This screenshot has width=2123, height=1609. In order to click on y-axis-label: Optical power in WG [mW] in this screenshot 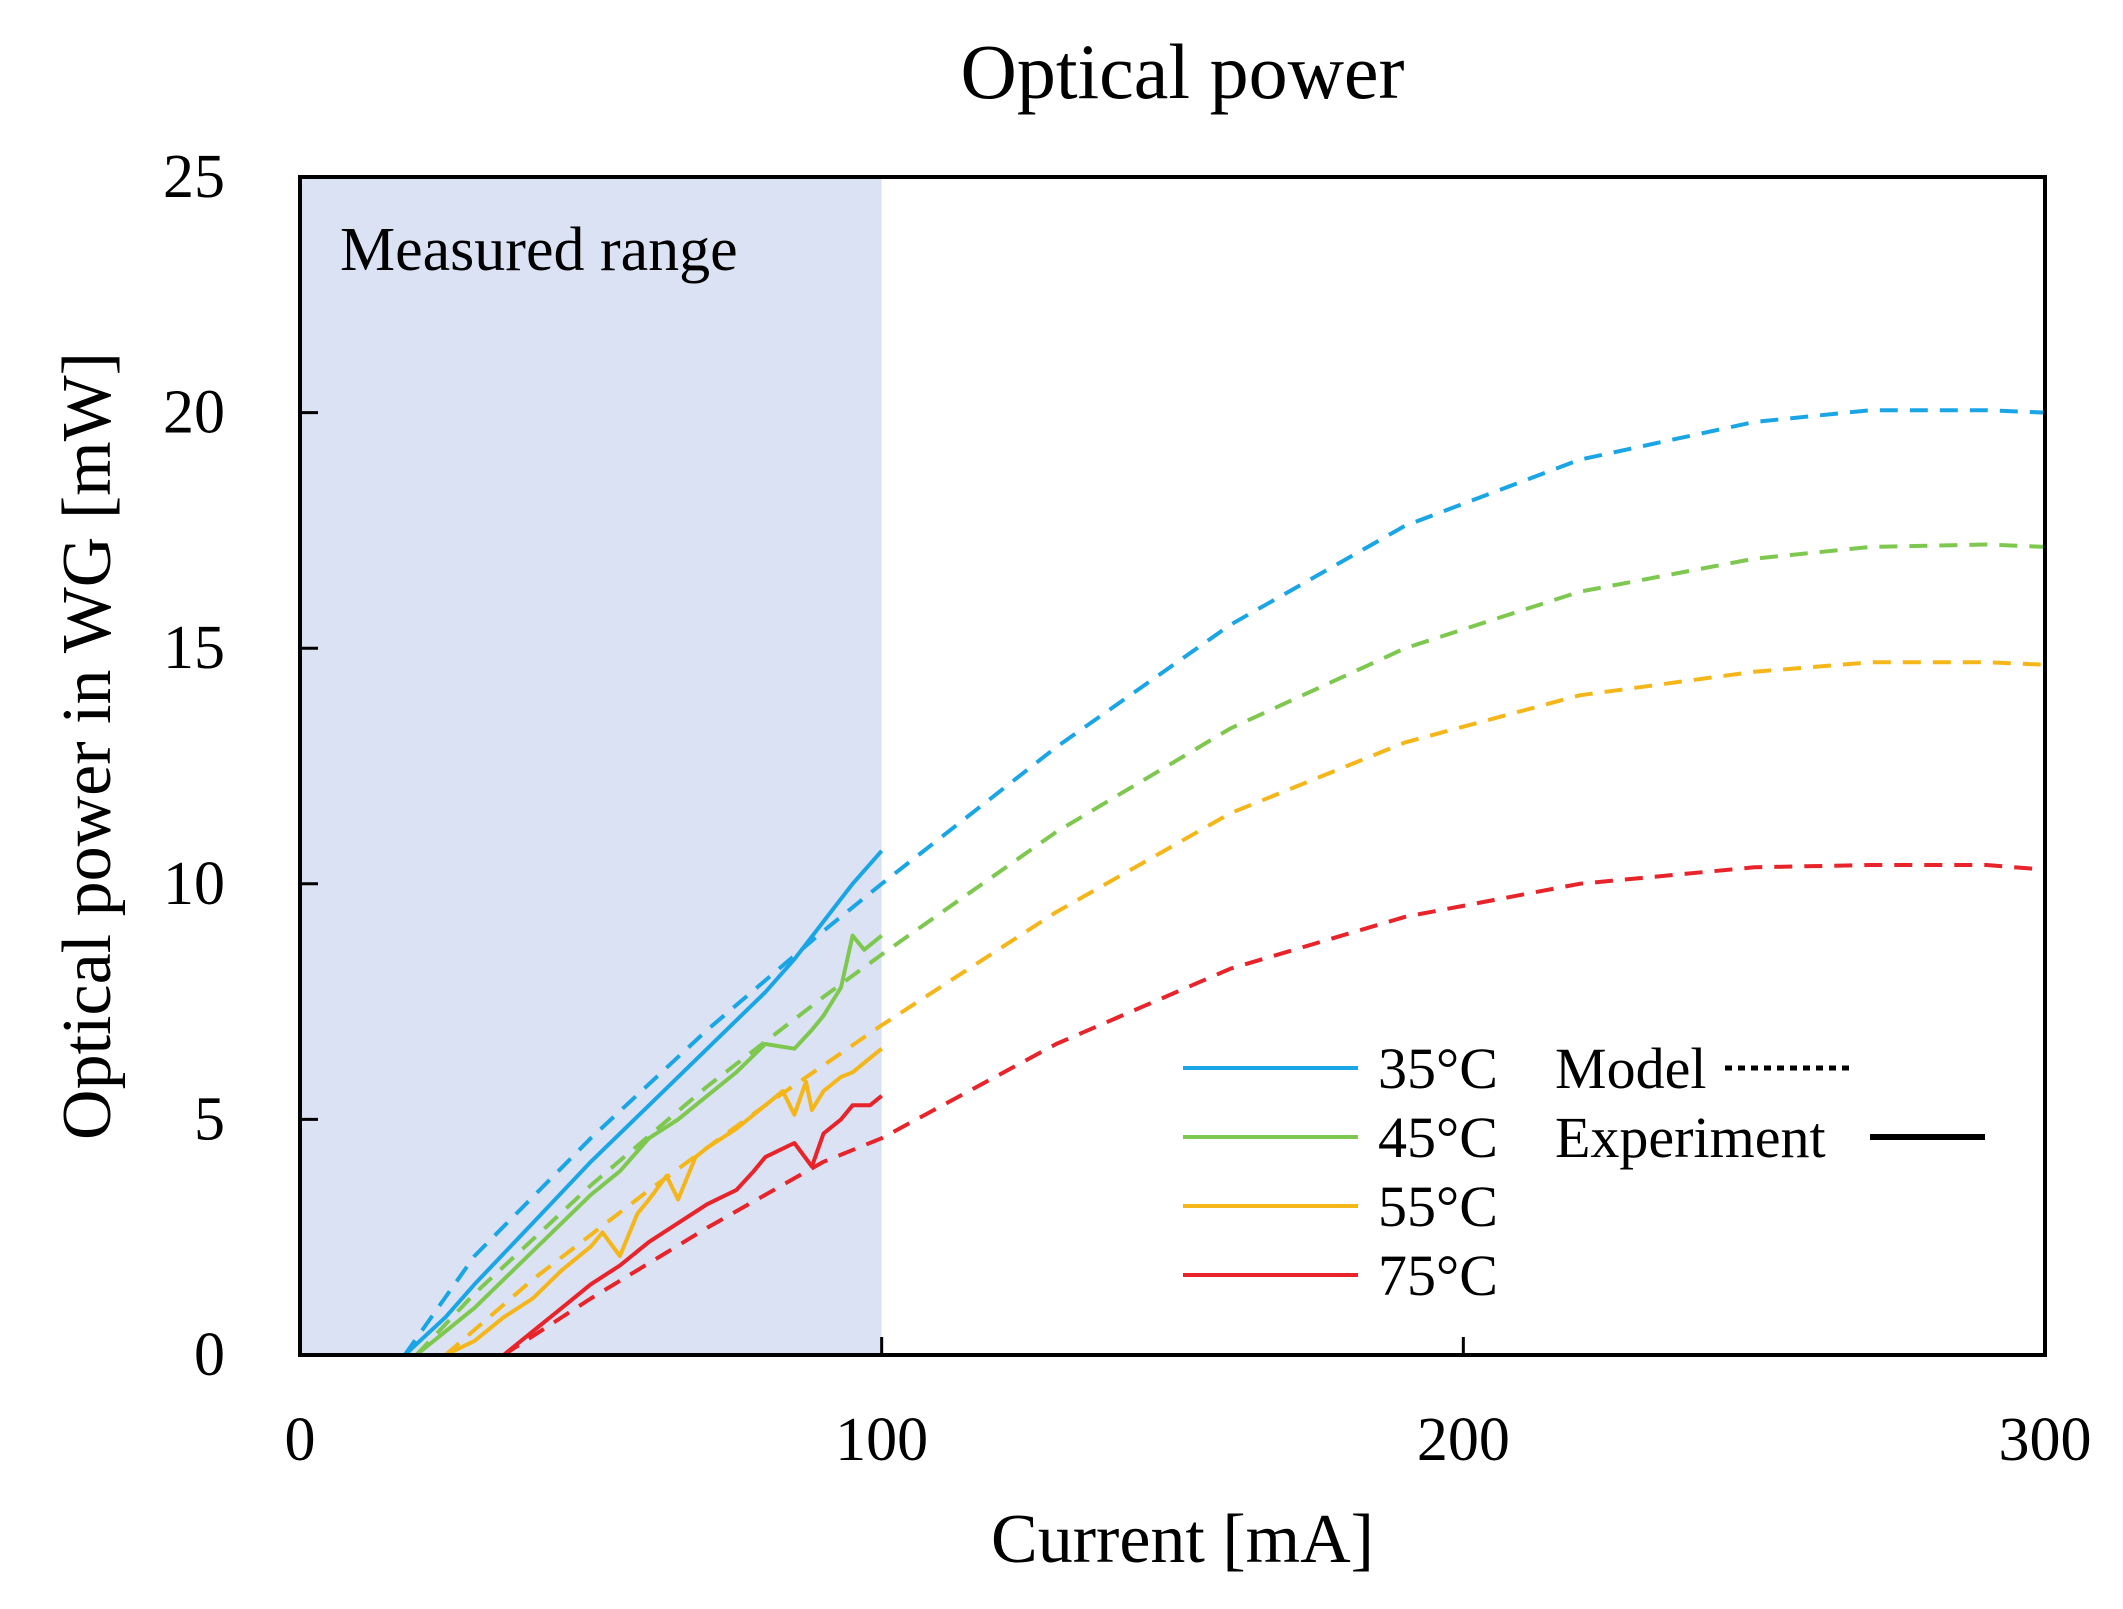, I will do `click(87, 746)`.